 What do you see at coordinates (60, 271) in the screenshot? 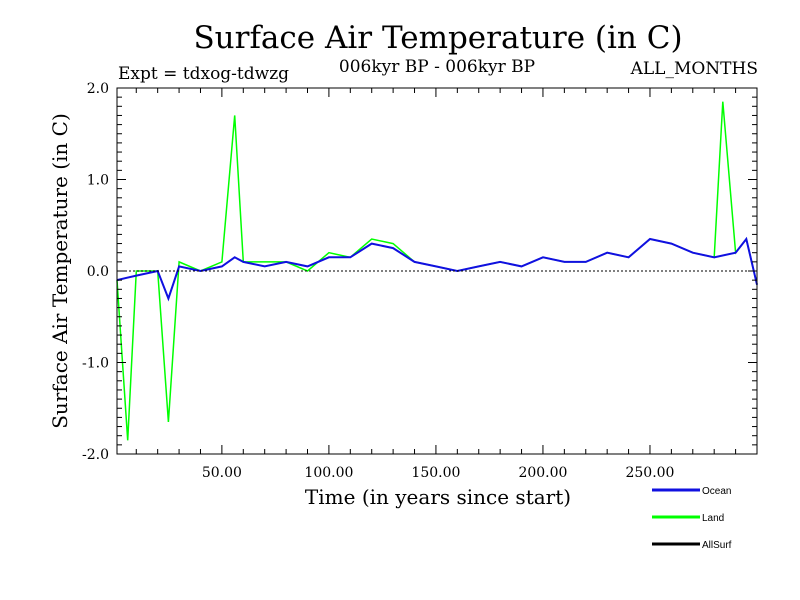
I see `y-axis-label: Surface Air Temperature (in C)` at bounding box center [60, 271].